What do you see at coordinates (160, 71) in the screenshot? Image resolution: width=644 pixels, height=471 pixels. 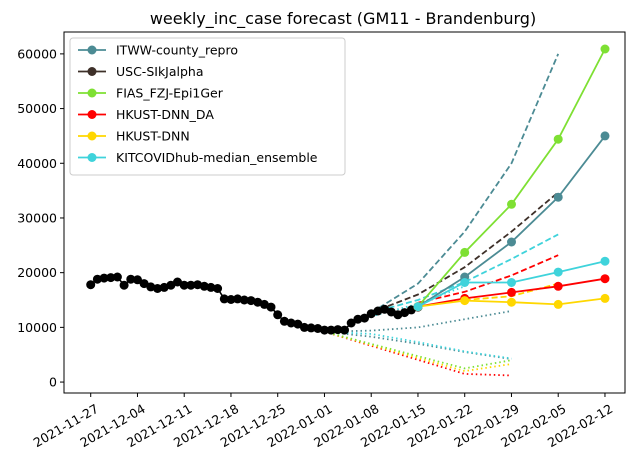 I see `legend-label: USC-SIkJalpha` at bounding box center [160, 71].